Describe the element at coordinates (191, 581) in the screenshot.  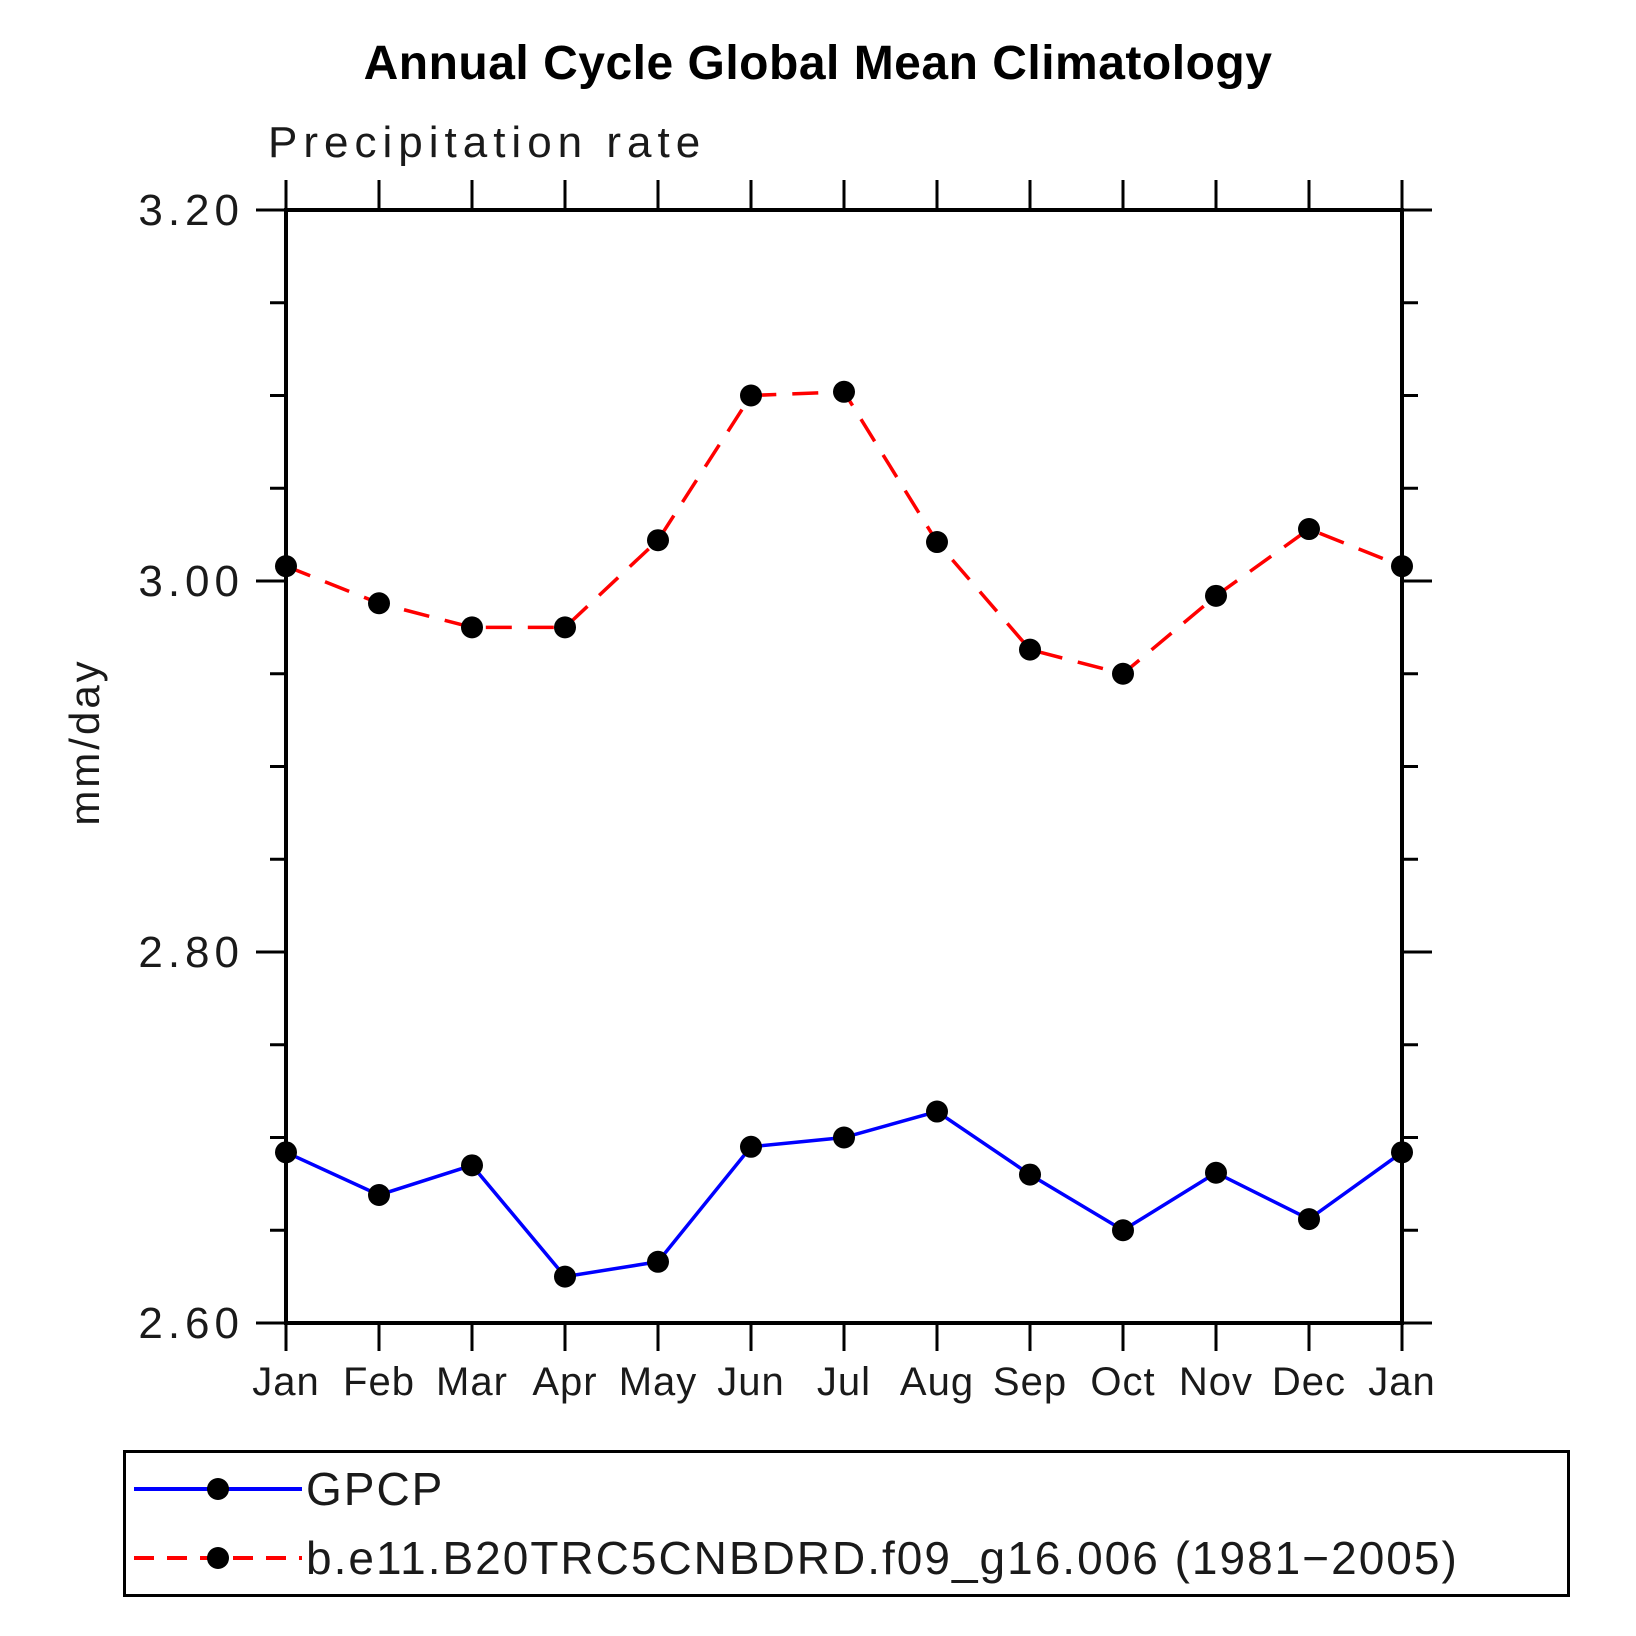
I see `y-tick-label: 3.00` at that location.